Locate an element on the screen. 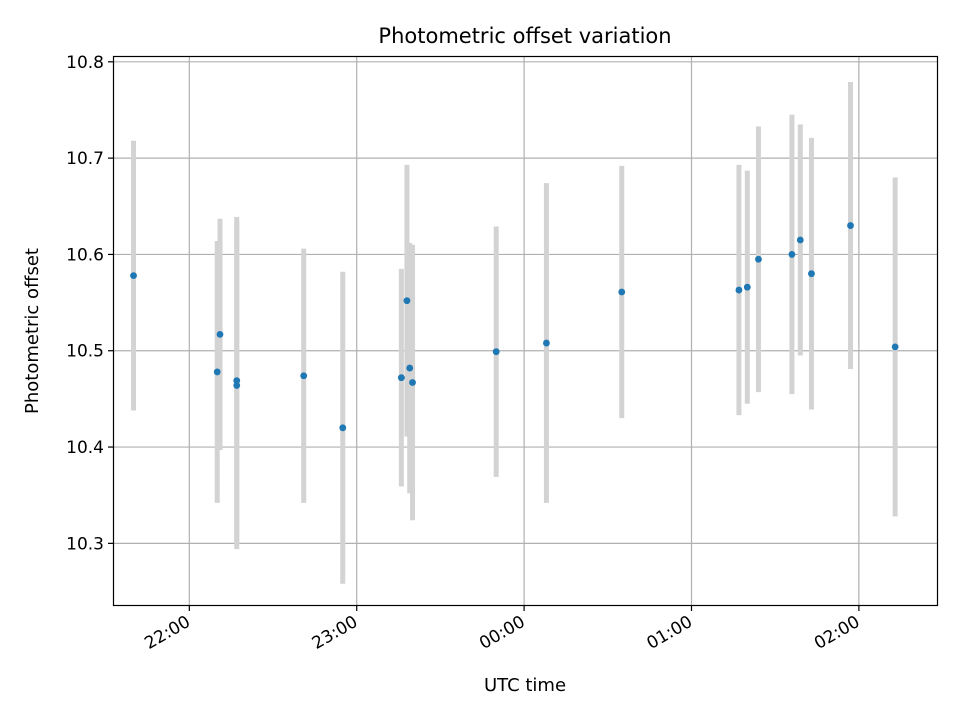  y-tick-label: 10.3 is located at coordinates (85, 544).